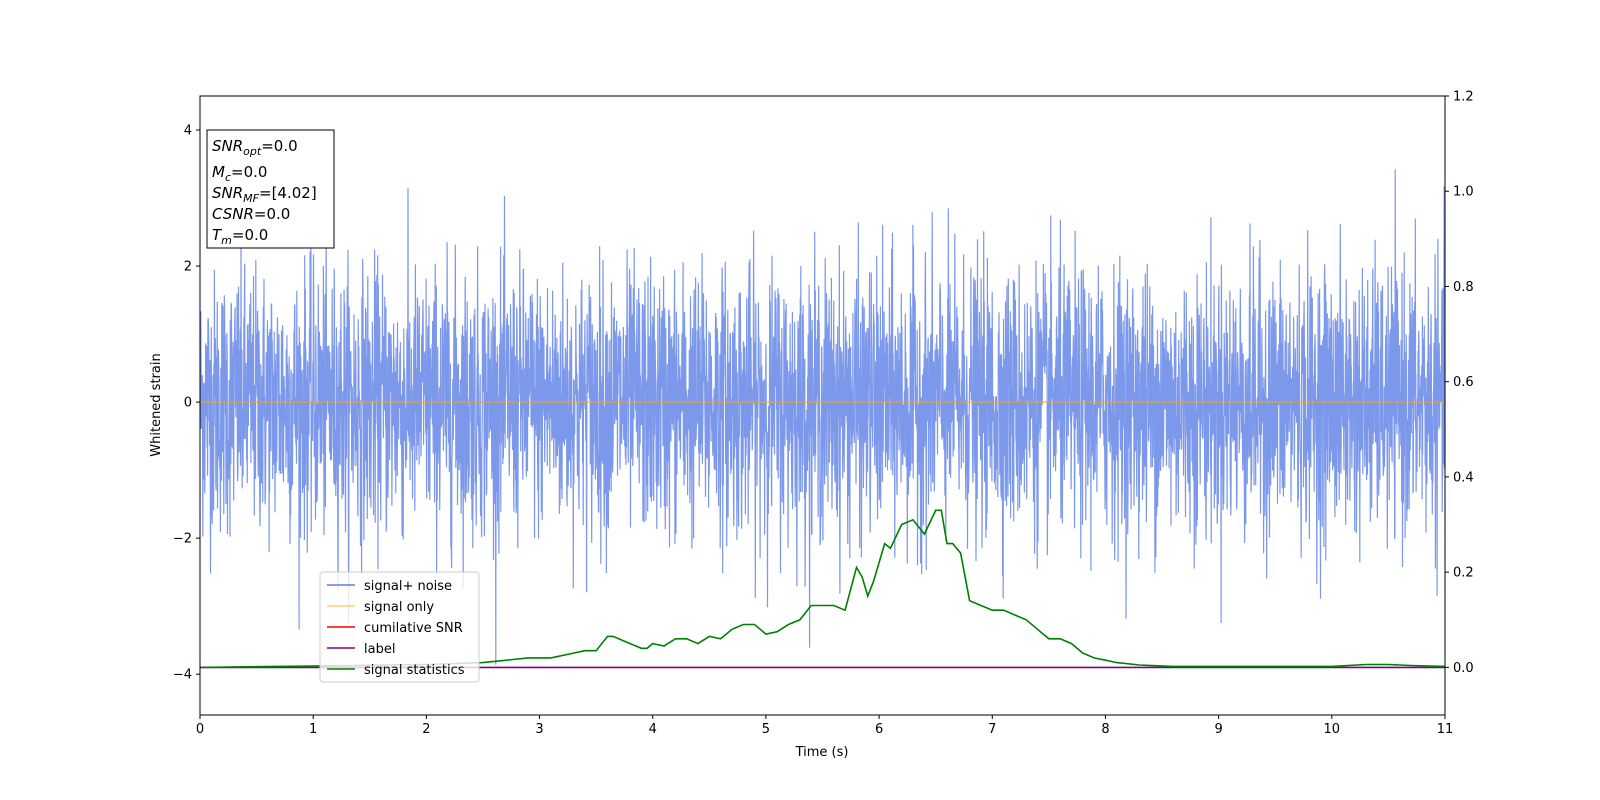  I want to click on x-tick-label: 7, so click(992, 729).